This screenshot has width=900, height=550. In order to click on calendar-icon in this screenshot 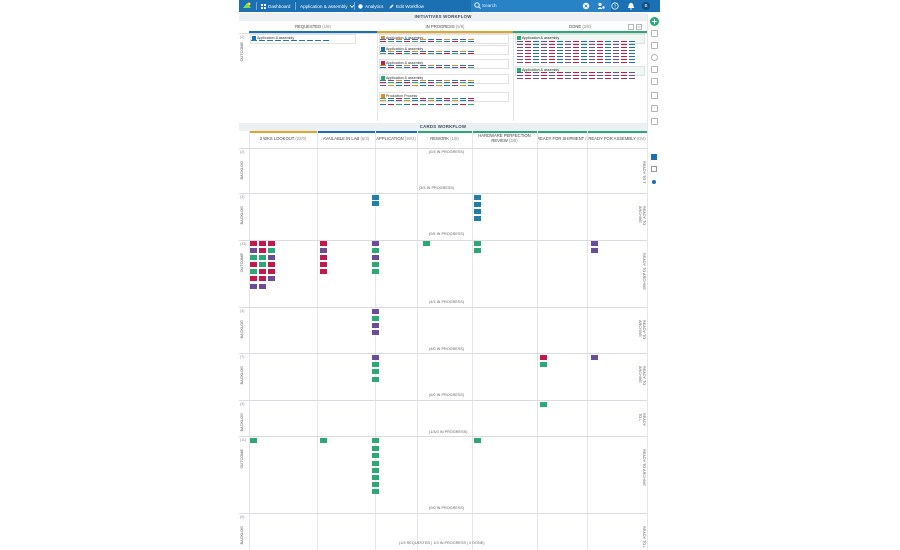, I will do `click(654, 69)`.